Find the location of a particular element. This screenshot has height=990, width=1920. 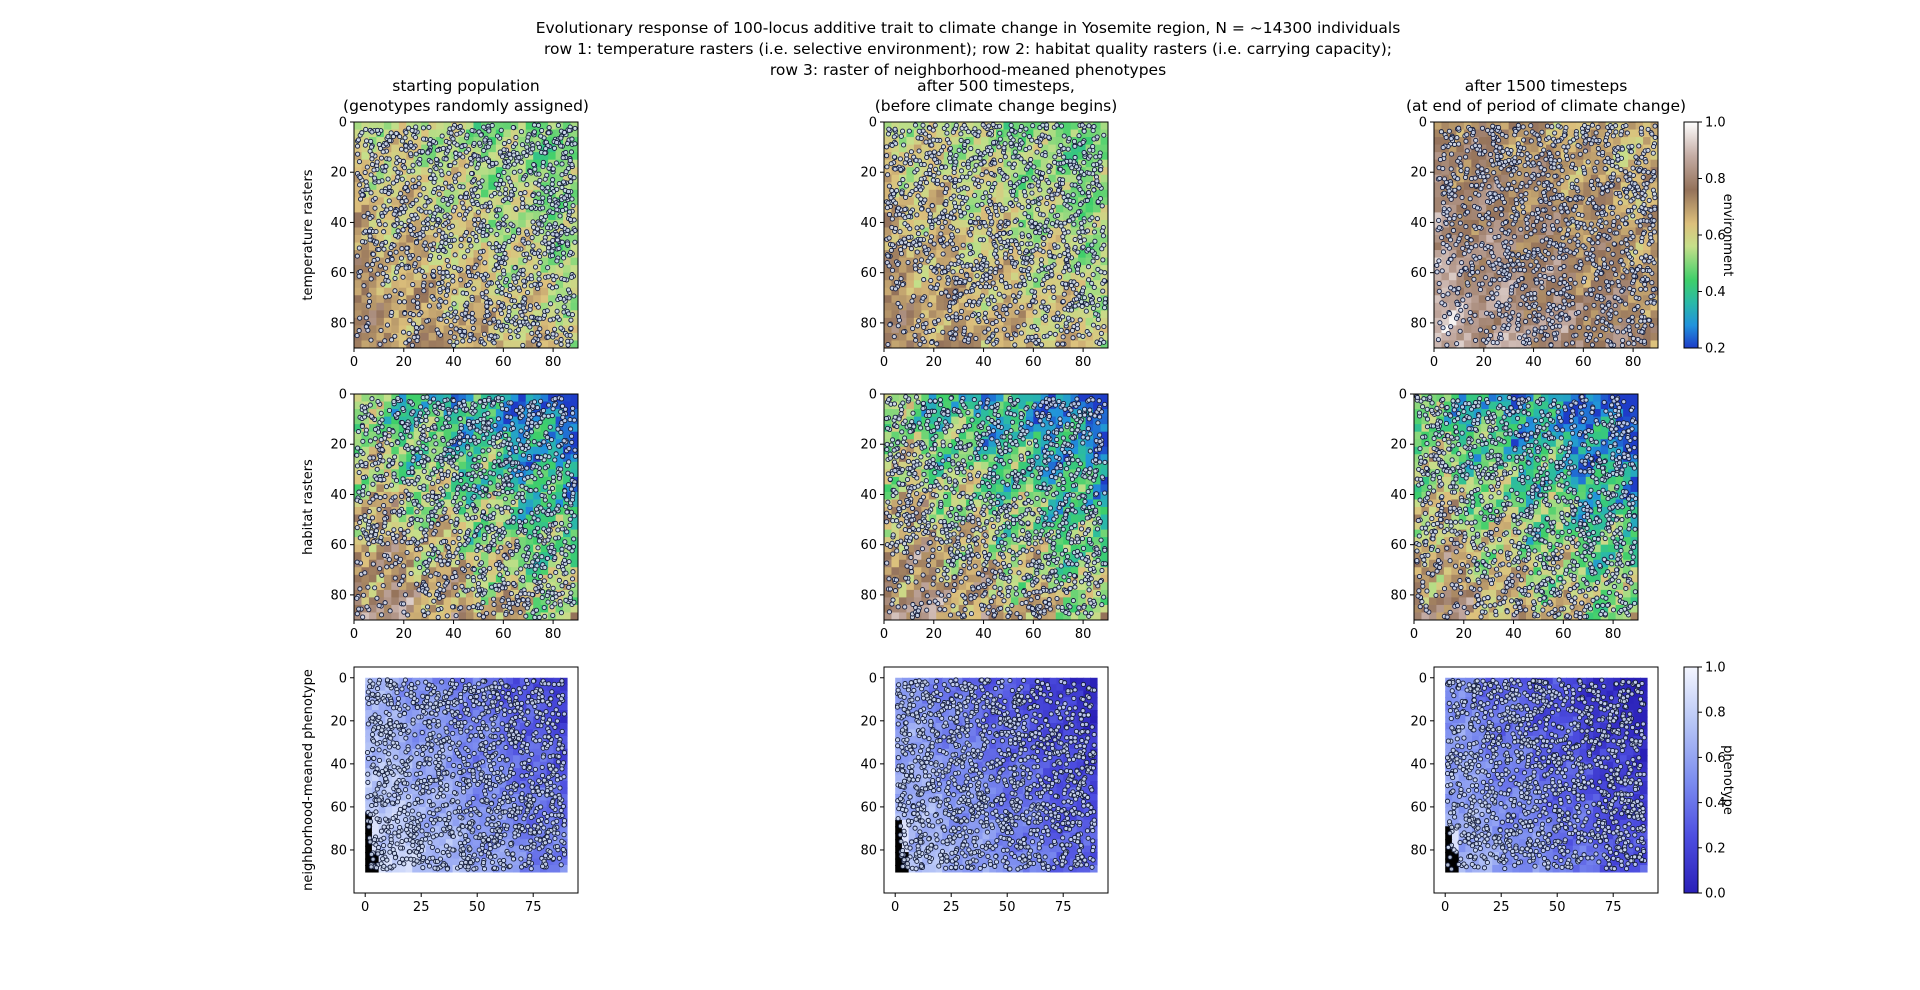

panel-title-line-1: after 500 timesteps, is located at coordinates (996, 86).